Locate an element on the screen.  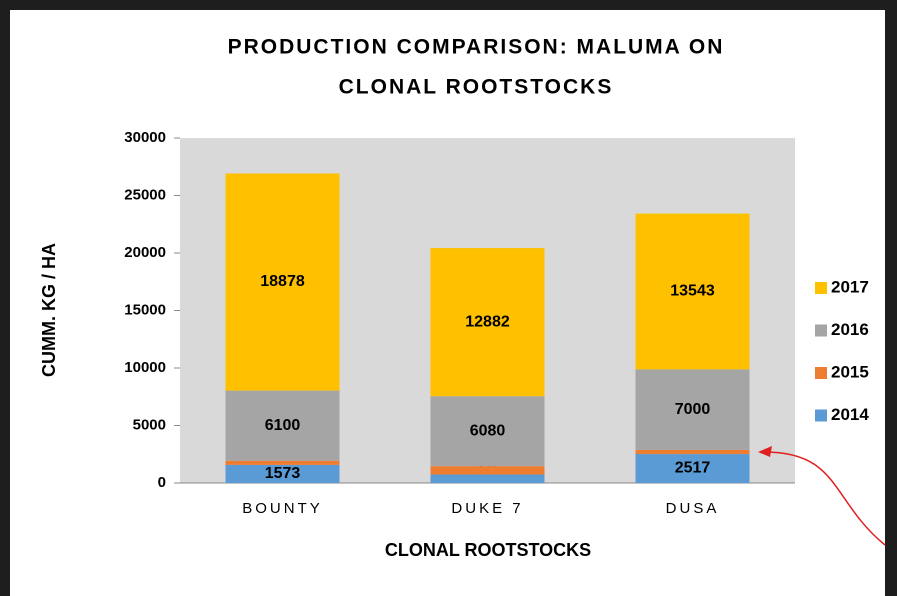
data-label: 2517 is located at coordinates (693, 468).